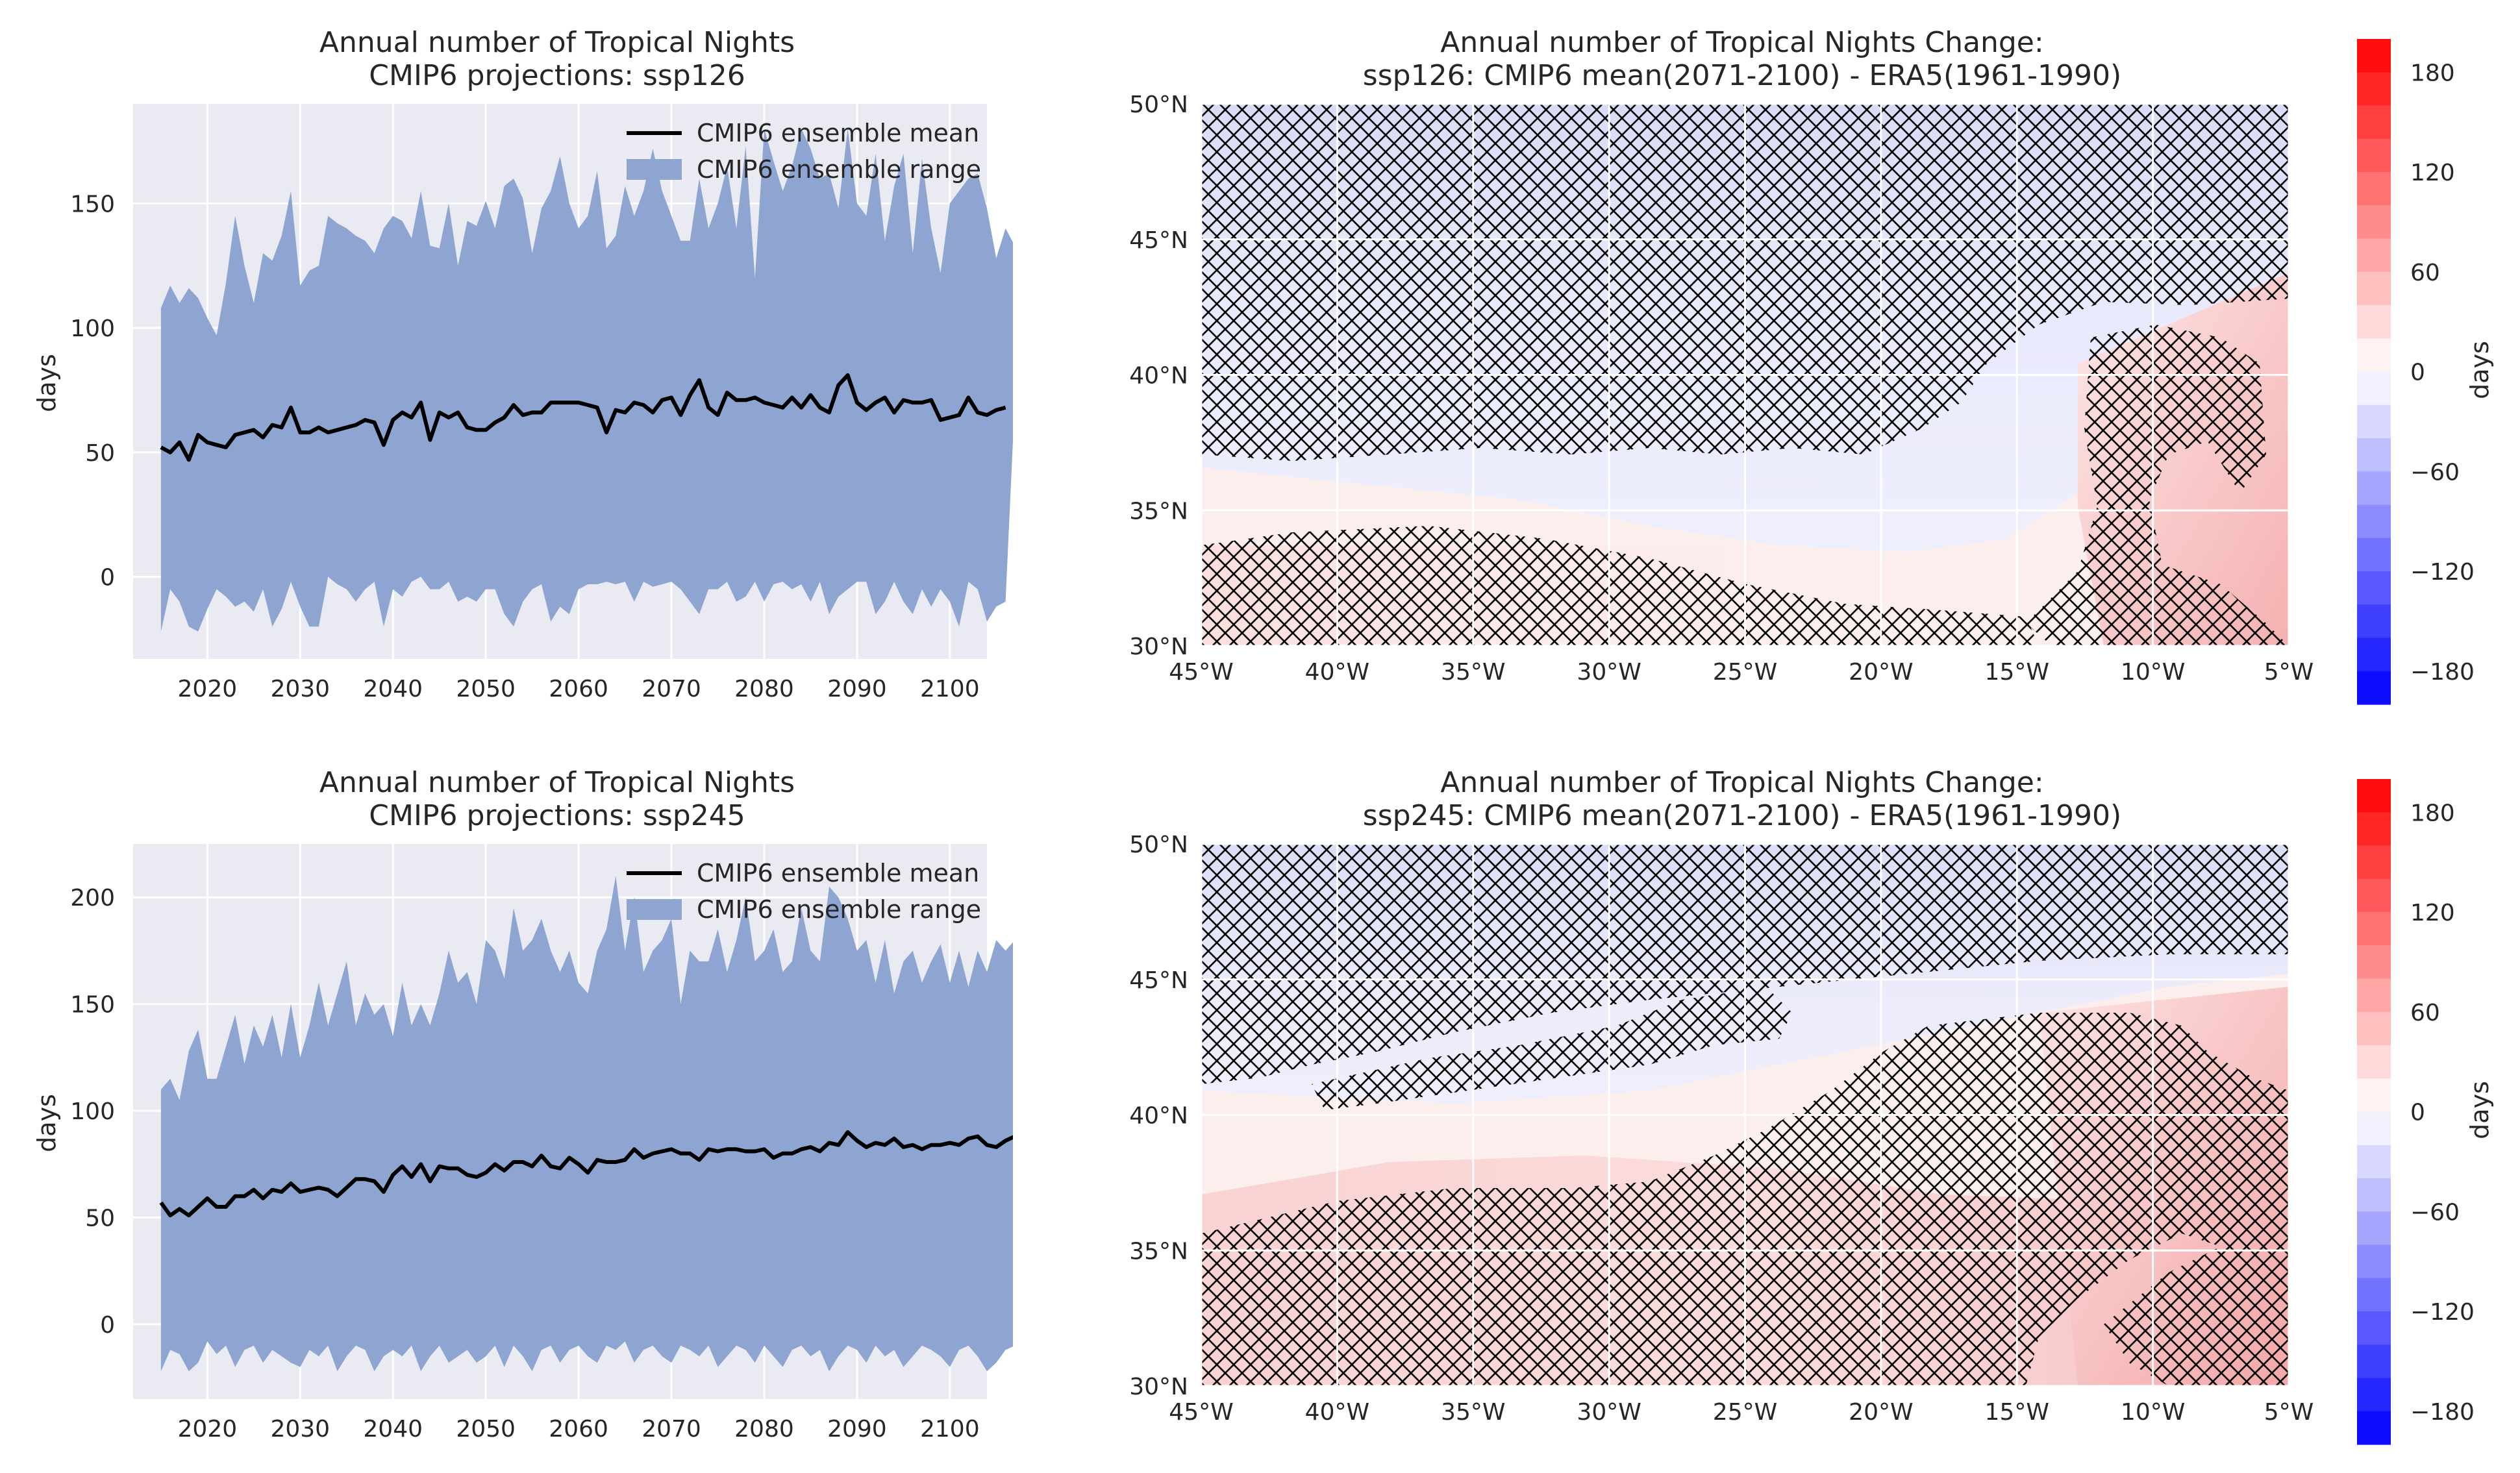 The height and width of the screenshot is (1473, 2520). What do you see at coordinates (2157, 486) in the screenshot?
I see `hatched-region-east` at bounding box center [2157, 486].